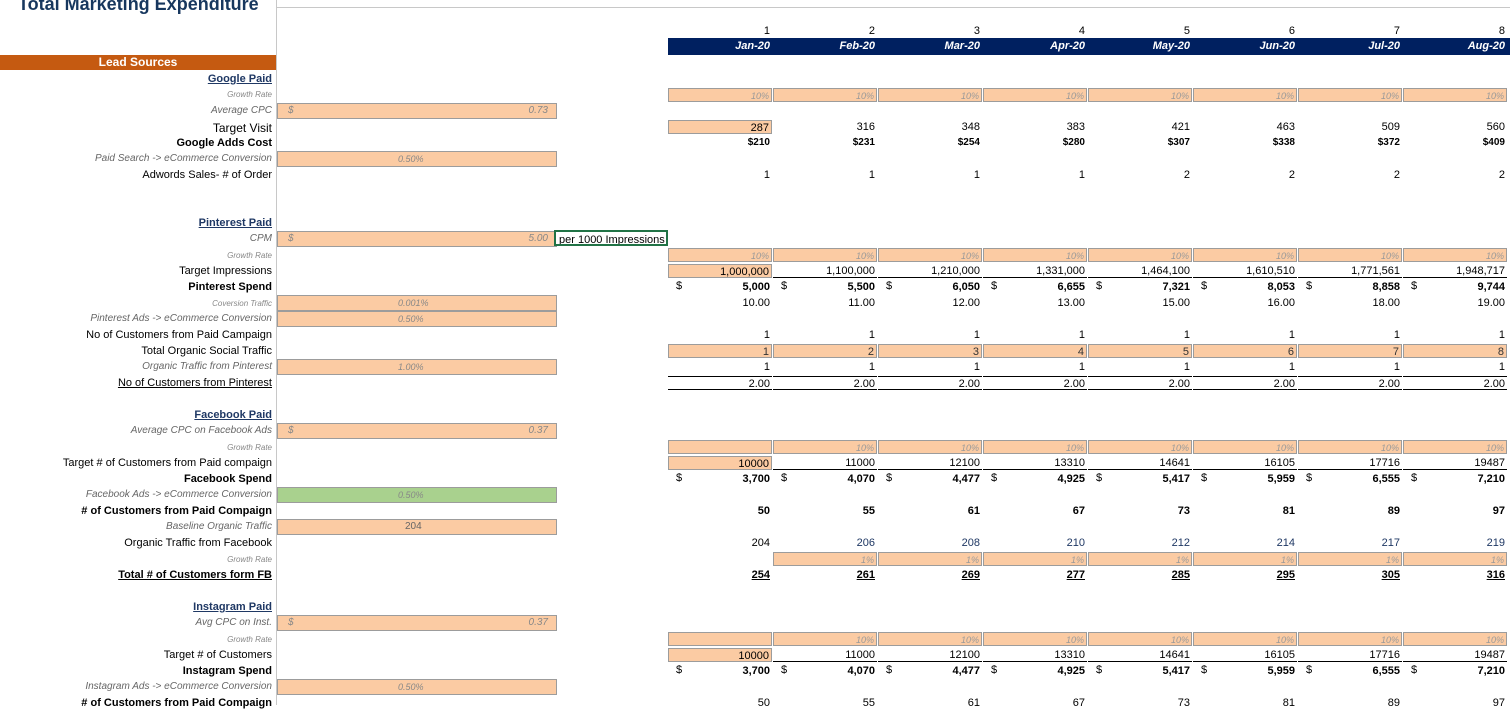 This screenshot has height=710, width=1510. Describe the element at coordinates (1285, 127) in the screenshot. I see `google-target-cell: 463` at that location.